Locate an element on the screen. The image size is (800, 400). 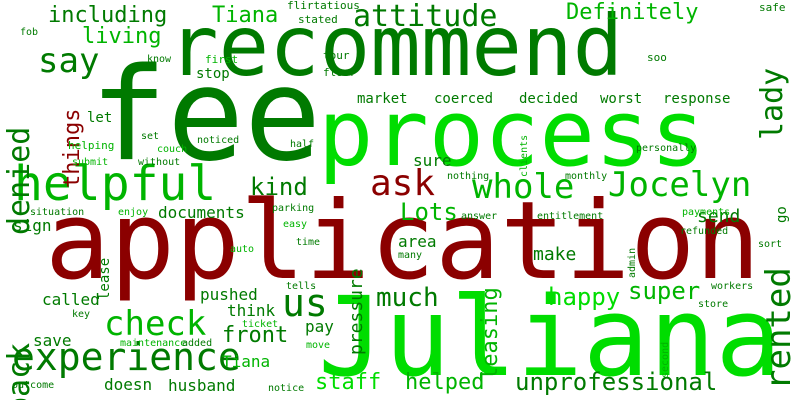
word-let: let is located at coordinates (100, 118).